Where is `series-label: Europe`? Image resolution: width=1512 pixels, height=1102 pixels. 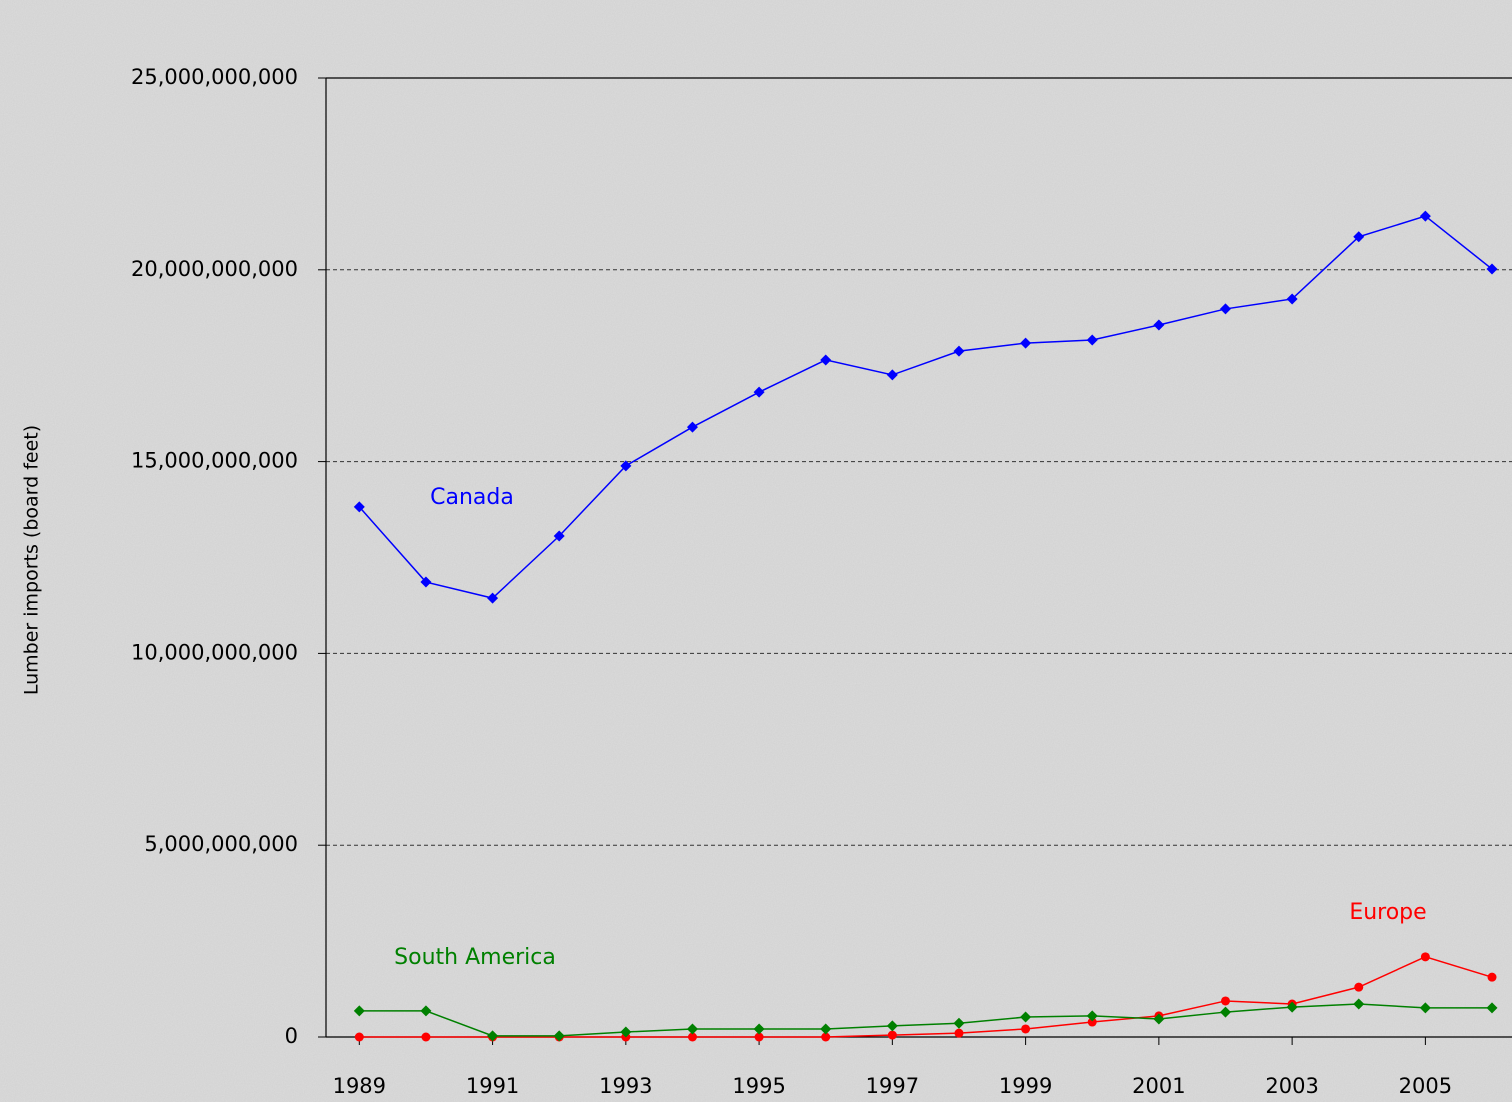
series-label: Europe is located at coordinates (1387, 912).